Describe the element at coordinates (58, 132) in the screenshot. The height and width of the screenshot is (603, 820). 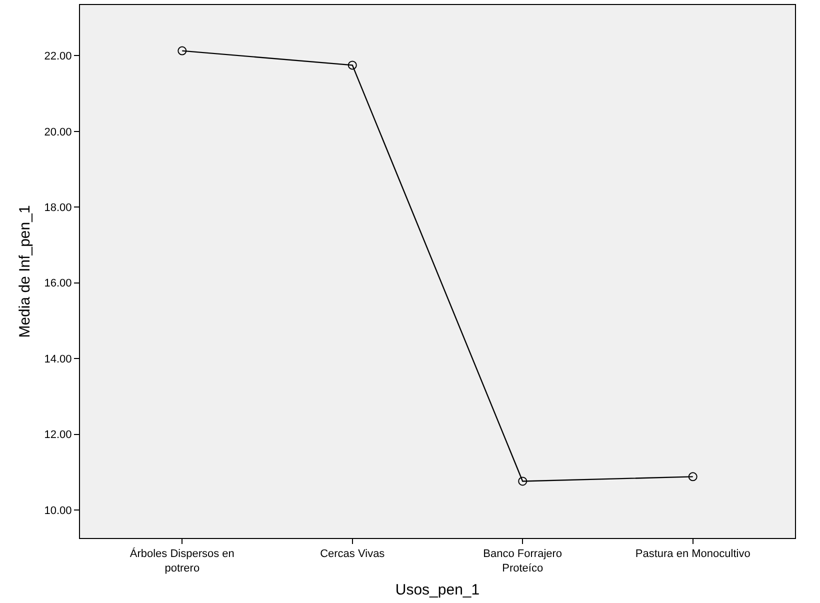
I see `y-tick-label: 20.00` at that location.